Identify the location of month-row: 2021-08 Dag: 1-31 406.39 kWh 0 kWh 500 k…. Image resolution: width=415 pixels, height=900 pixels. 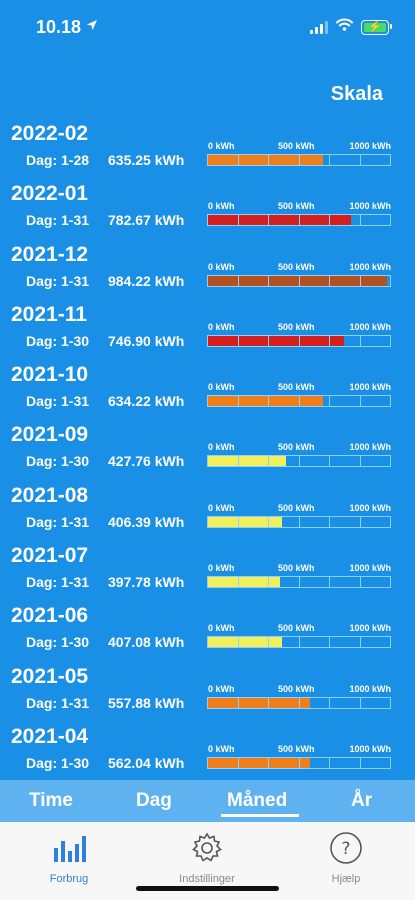
(207, 510).